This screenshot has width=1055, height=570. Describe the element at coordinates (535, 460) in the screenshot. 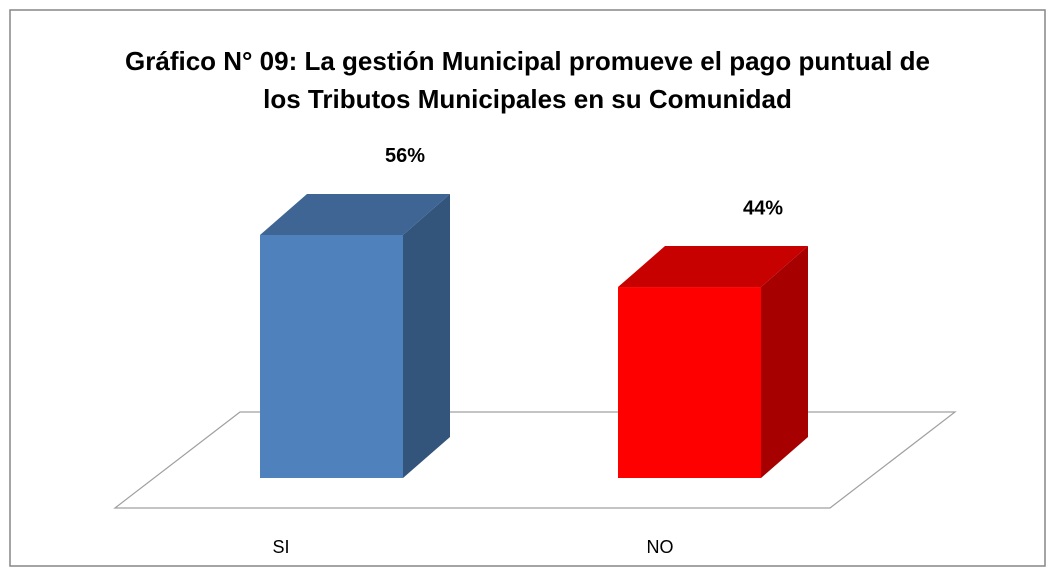

I see `floor` at that location.